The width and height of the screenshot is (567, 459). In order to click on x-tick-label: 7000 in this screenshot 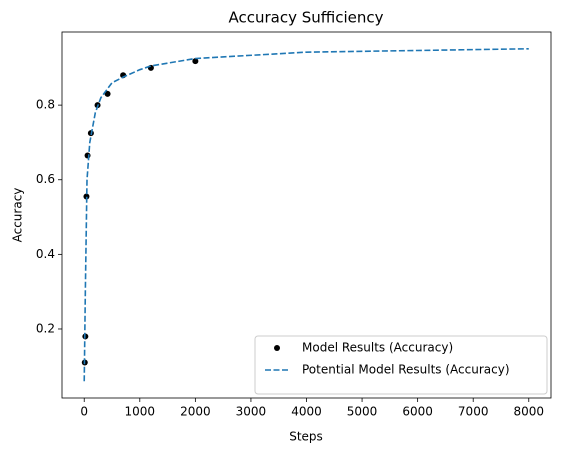, I will do `click(473, 412)`.